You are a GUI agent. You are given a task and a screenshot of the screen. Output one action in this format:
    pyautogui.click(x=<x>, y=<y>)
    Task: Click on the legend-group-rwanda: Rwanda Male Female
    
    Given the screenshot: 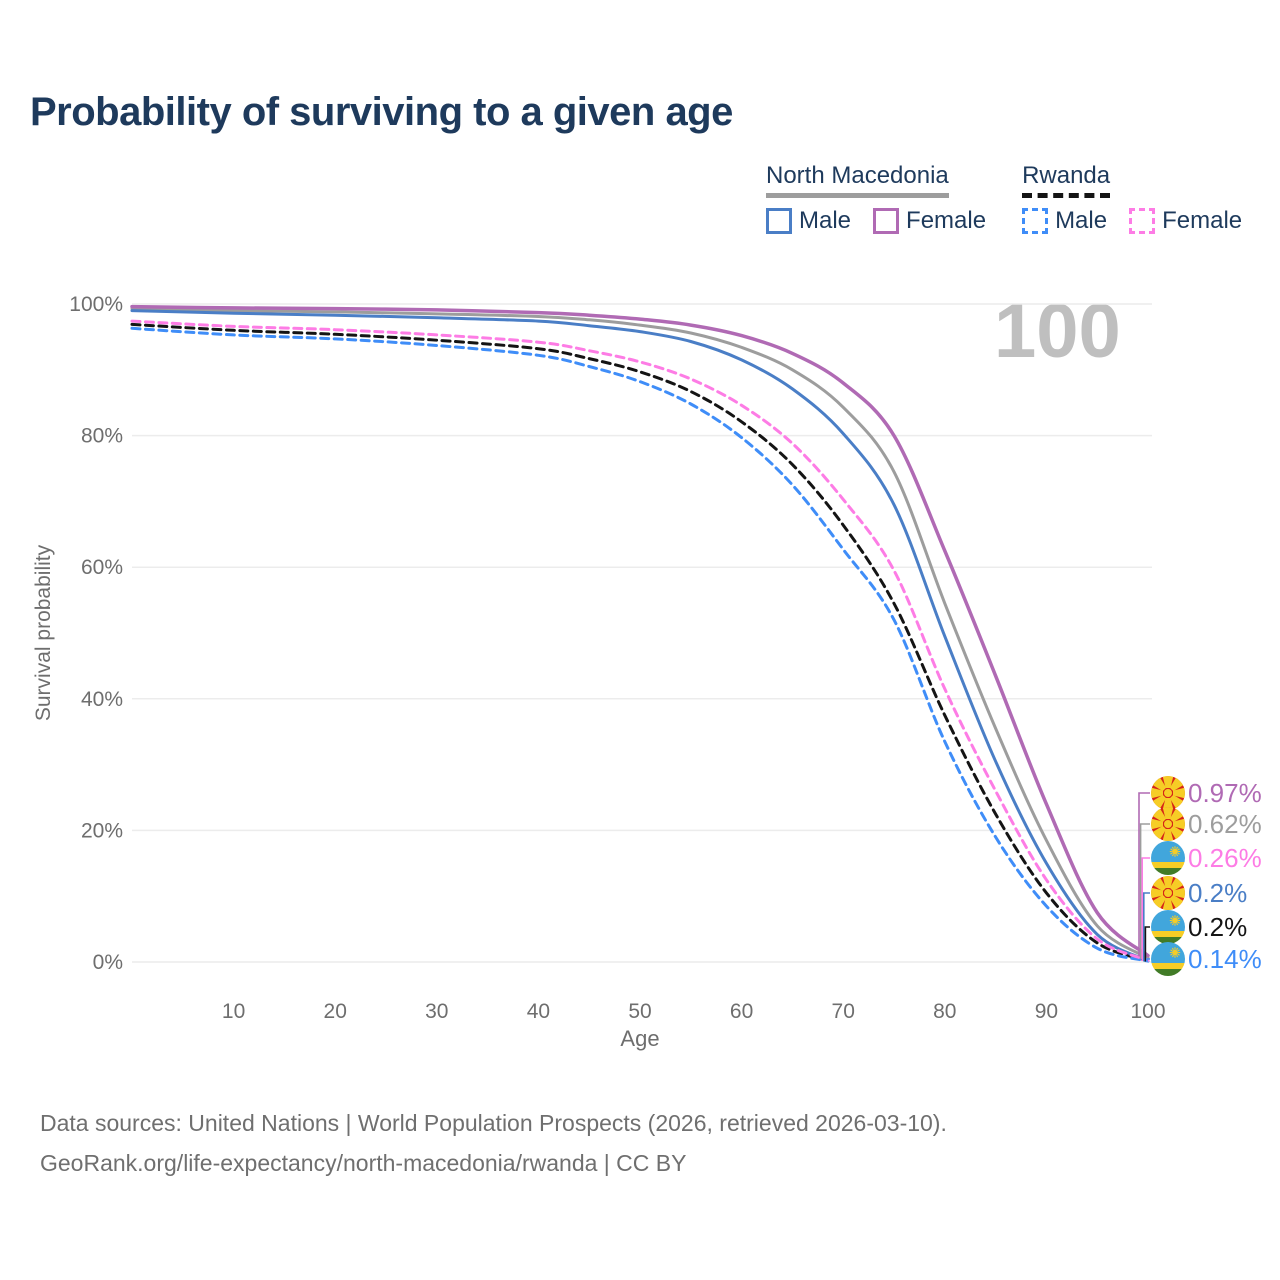 What is the action you would take?
    pyautogui.click(x=1132, y=198)
    